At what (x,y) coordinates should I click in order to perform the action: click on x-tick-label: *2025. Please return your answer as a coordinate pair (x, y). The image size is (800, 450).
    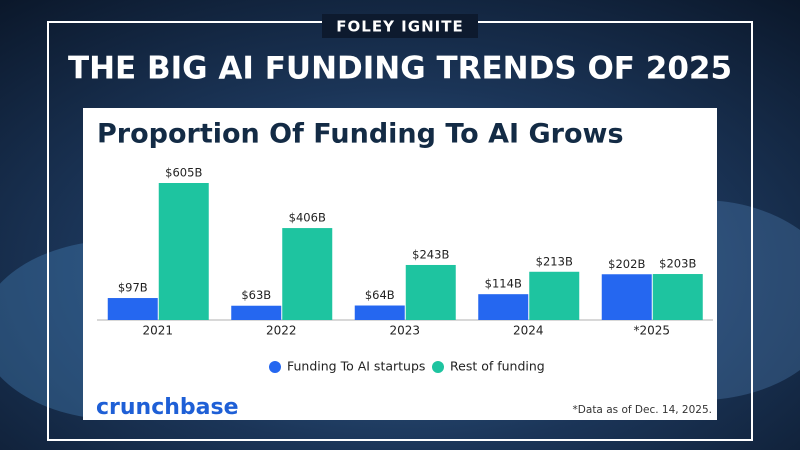
    Looking at the image, I should click on (651, 331).